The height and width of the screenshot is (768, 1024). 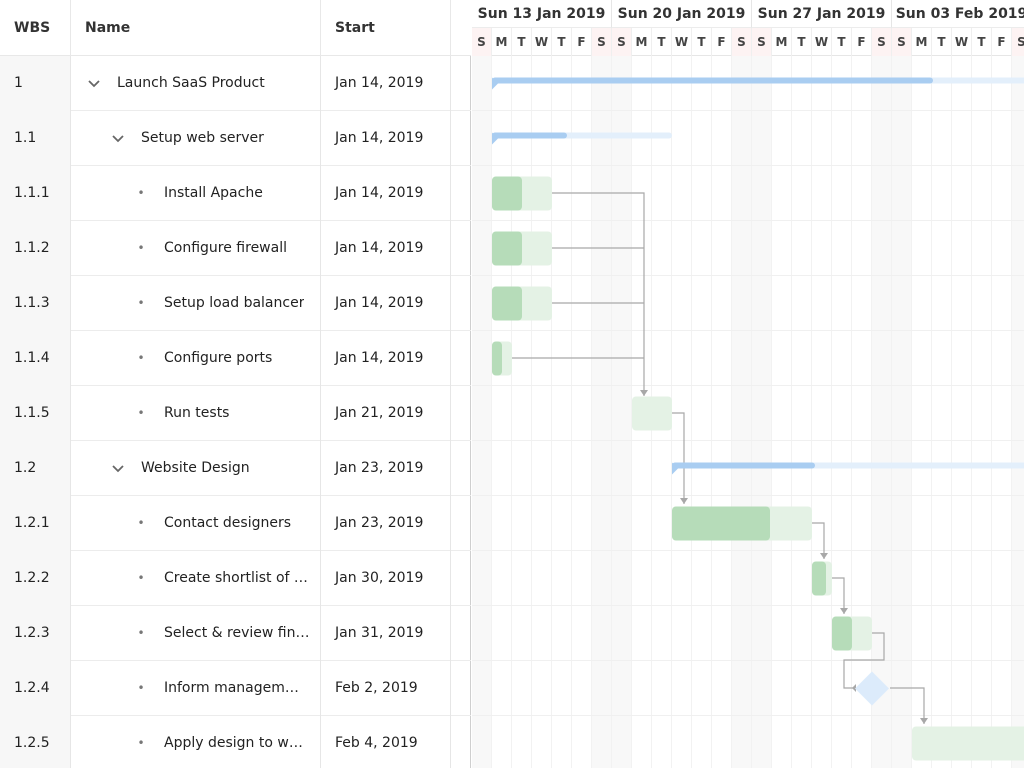 What do you see at coordinates (958, 14) in the screenshot?
I see `week-header: Sun 03 Feb 2019` at bounding box center [958, 14].